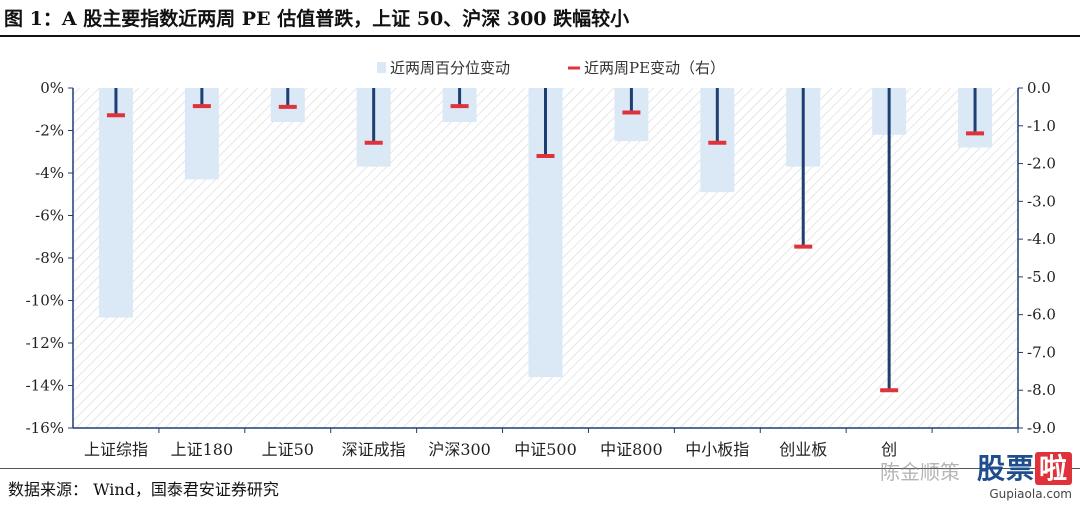 This screenshot has width=1080, height=505. What do you see at coordinates (52, 88) in the screenshot?
I see `y-left-tick-label: 0%` at bounding box center [52, 88].